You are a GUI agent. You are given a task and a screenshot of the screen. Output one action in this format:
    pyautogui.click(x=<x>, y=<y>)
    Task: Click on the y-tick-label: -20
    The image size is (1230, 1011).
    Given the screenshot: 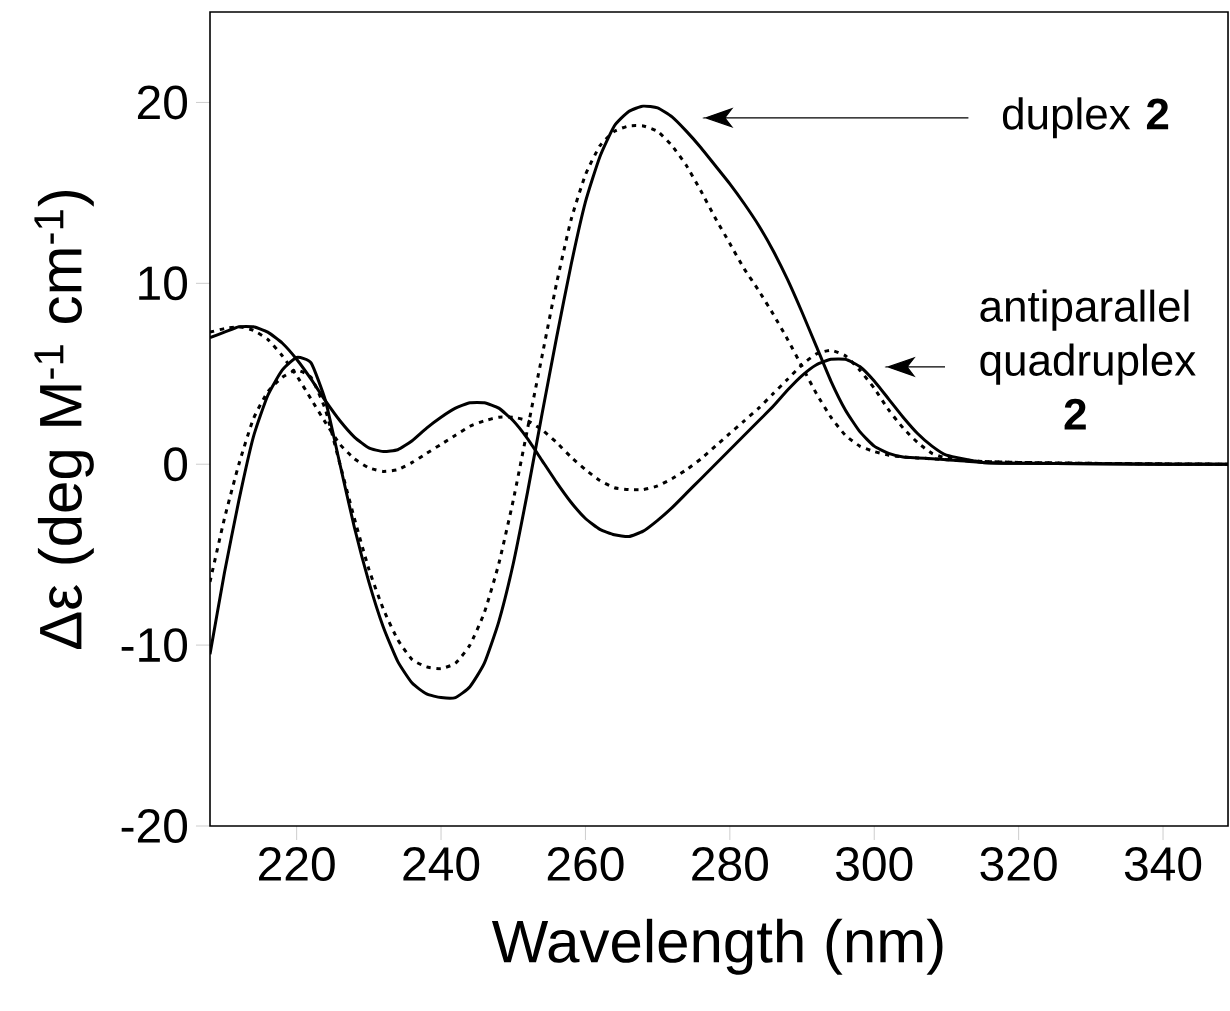 What is the action you would take?
    pyautogui.click(x=154, y=826)
    